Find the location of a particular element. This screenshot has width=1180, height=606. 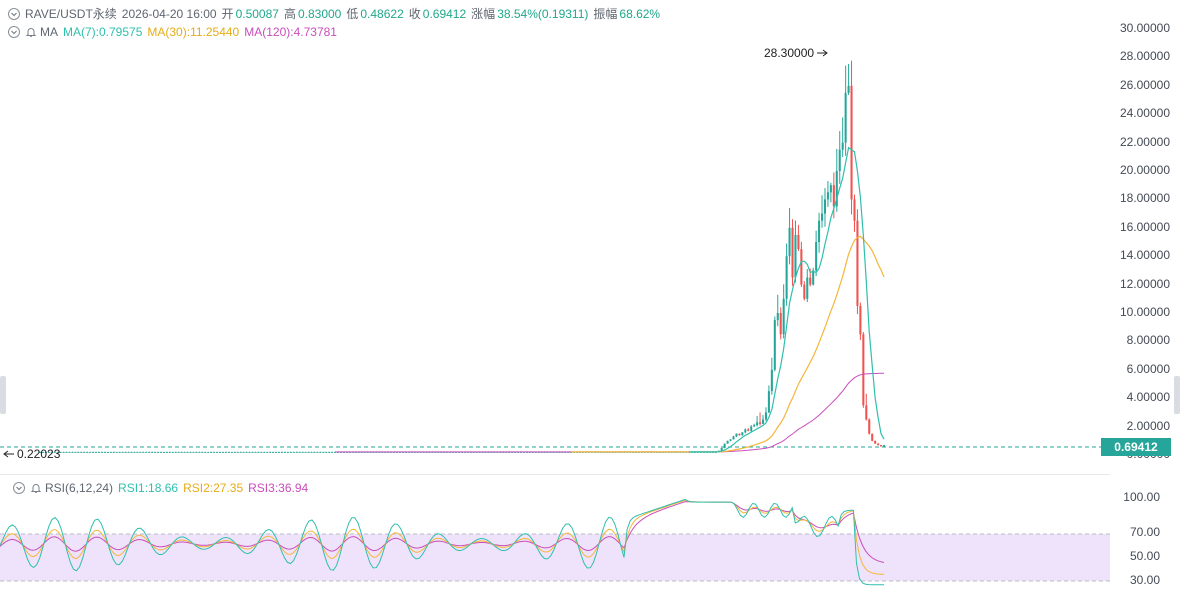

datetime-label: 2026-04-20 16:00 is located at coordinates (169, 14).